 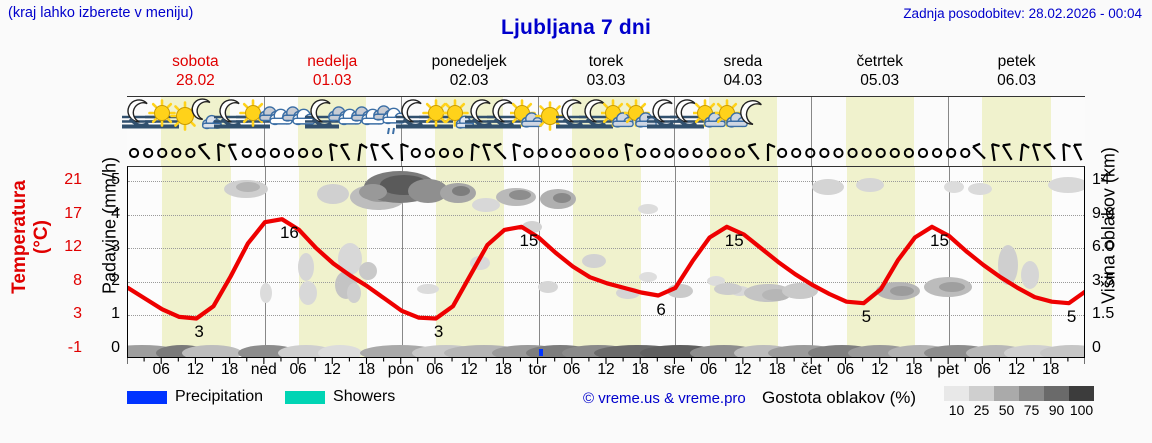 I want to click on x-axis-tick-label: pon, so click(x=400, y=369).